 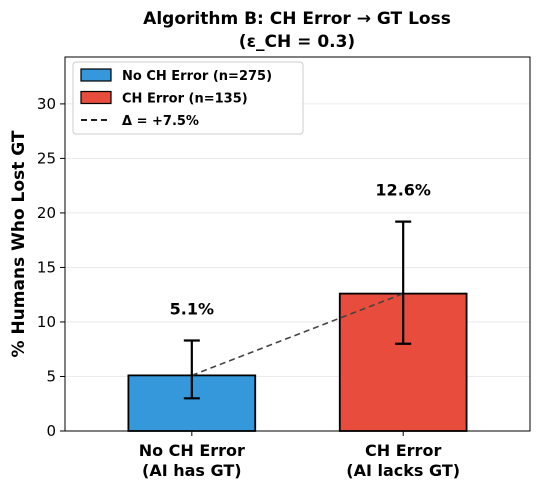 I want to click on data-label: 5.1%, so click(x=192, y=308).